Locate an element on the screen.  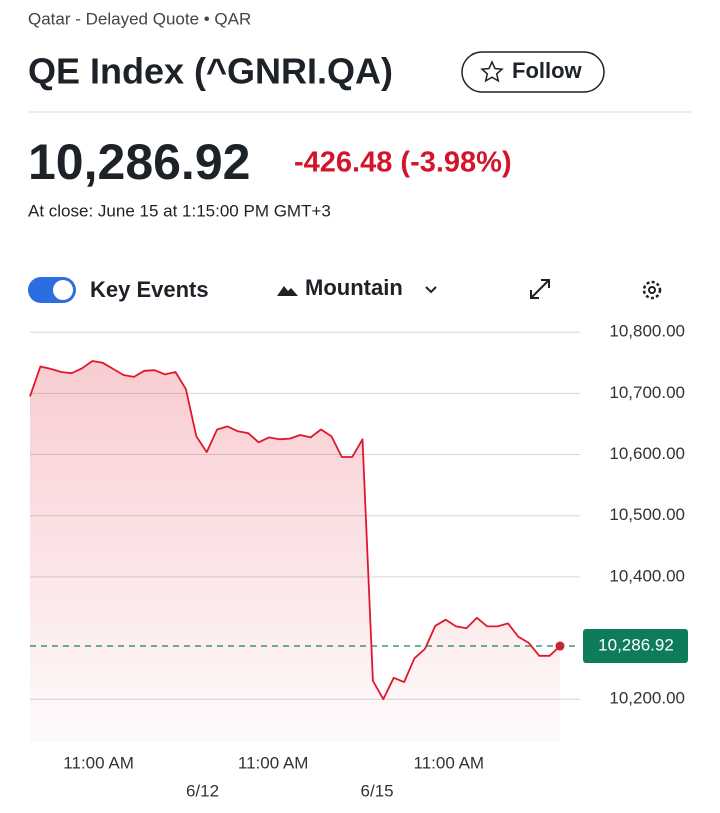
gear-outer is located at coordinates (652, 290).